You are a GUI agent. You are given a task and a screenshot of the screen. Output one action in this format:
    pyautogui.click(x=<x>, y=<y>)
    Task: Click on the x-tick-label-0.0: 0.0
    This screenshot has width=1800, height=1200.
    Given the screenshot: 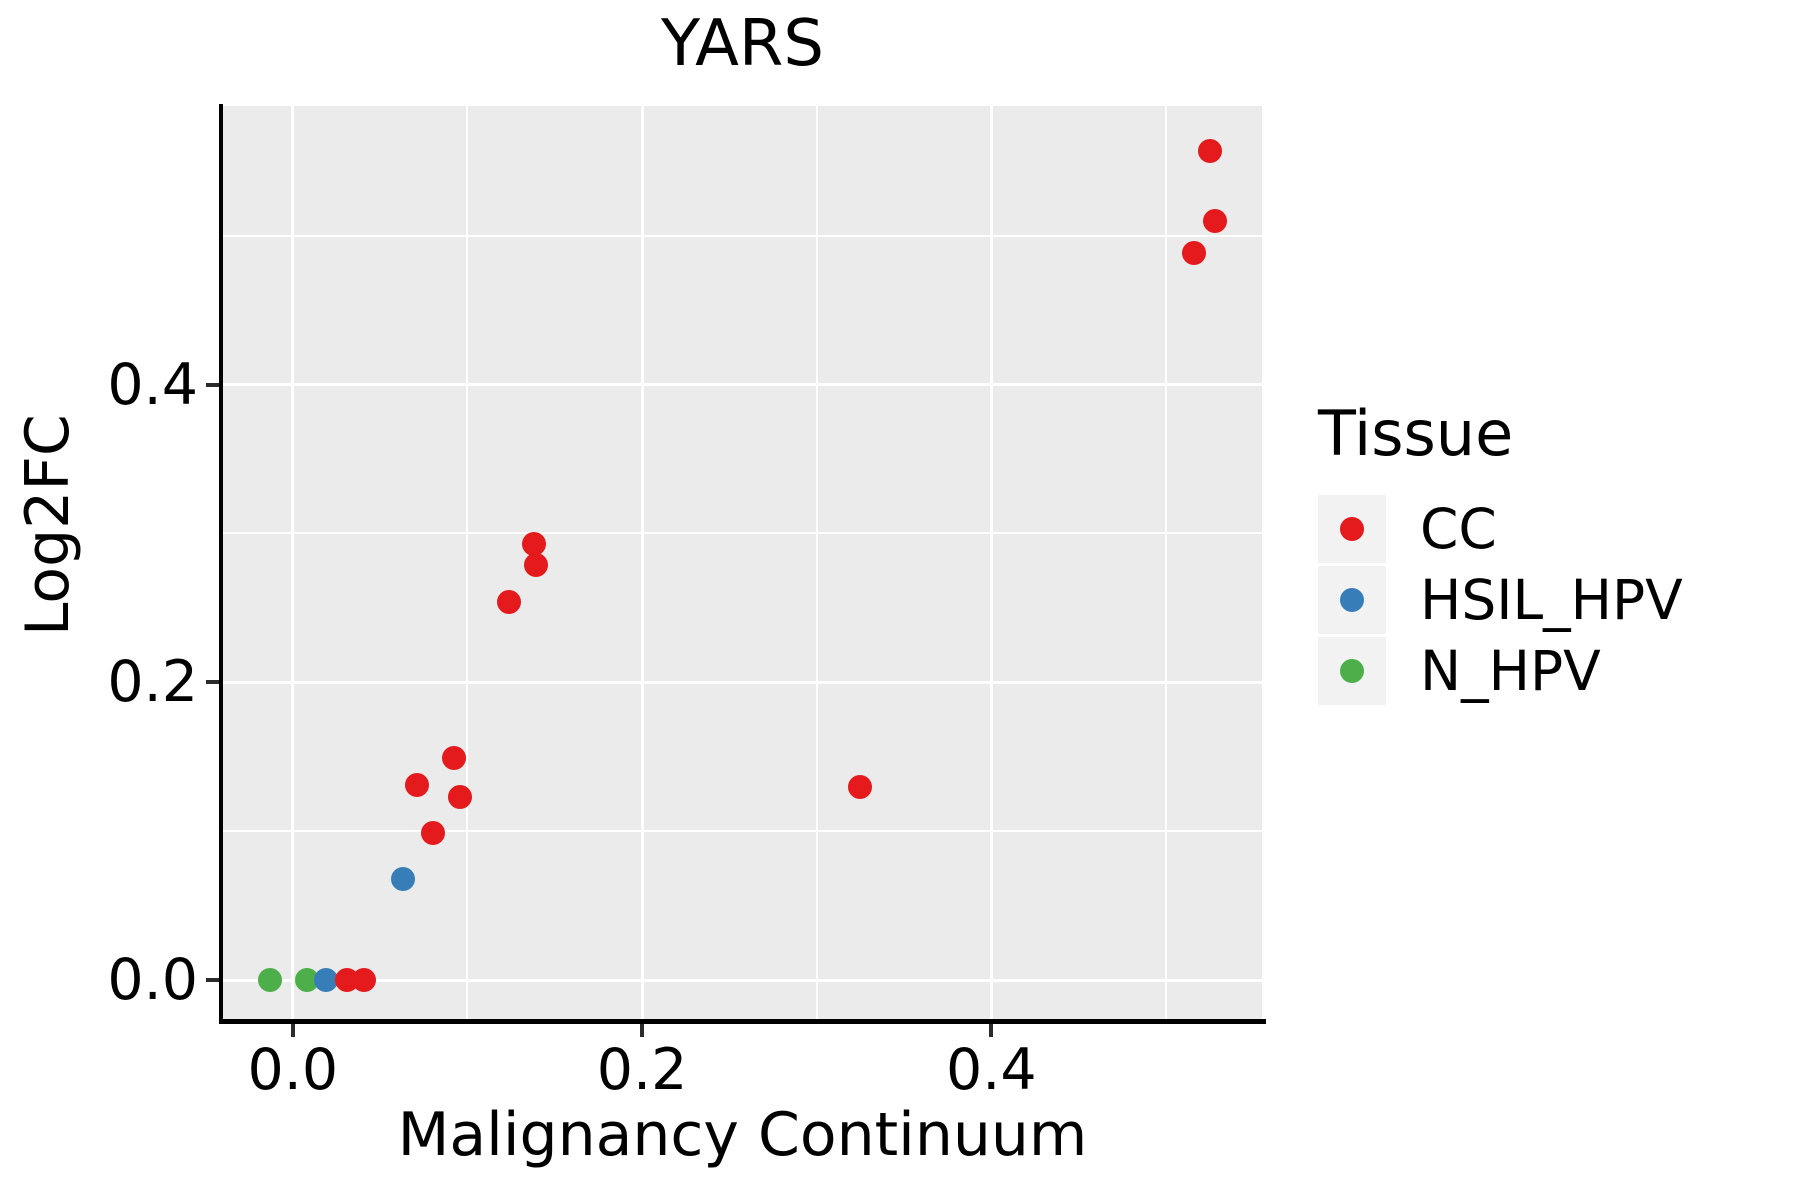 What is the action you would take?
    pyautogui.click(x=293, y=1070)
    